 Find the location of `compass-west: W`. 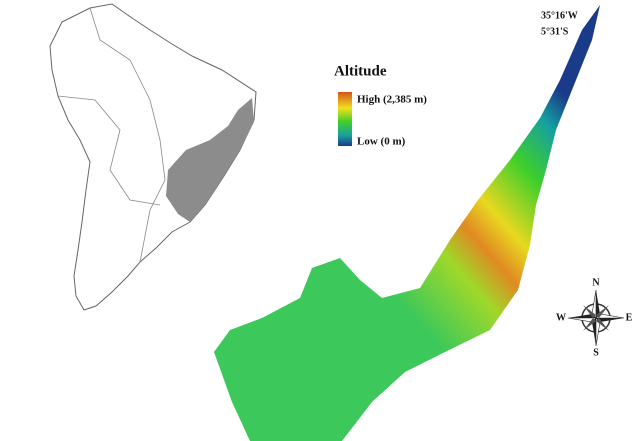

compass-west: W is located at coordinates (561, 317).